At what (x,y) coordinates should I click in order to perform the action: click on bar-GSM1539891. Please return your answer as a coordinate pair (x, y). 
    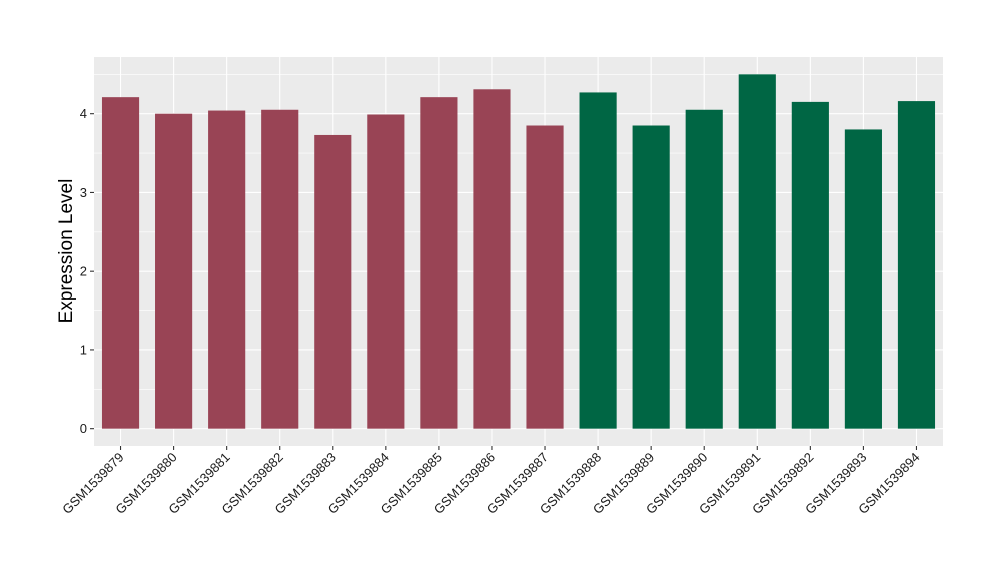
    Looking at the image, I should click on (757, 251).